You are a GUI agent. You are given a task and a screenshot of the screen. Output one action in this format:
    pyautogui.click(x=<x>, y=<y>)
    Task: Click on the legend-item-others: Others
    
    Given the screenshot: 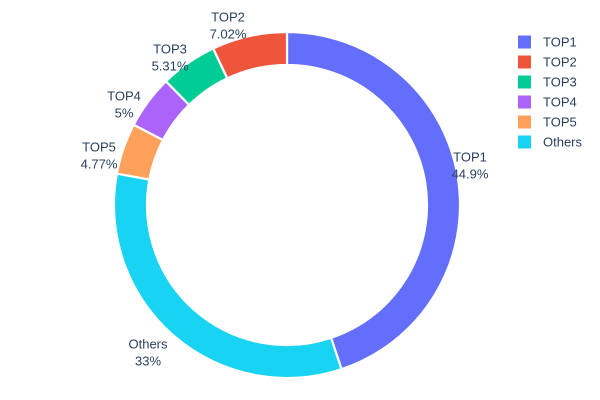 What is the action you would take?
    pyautogui.click(x=563, y=141)
    